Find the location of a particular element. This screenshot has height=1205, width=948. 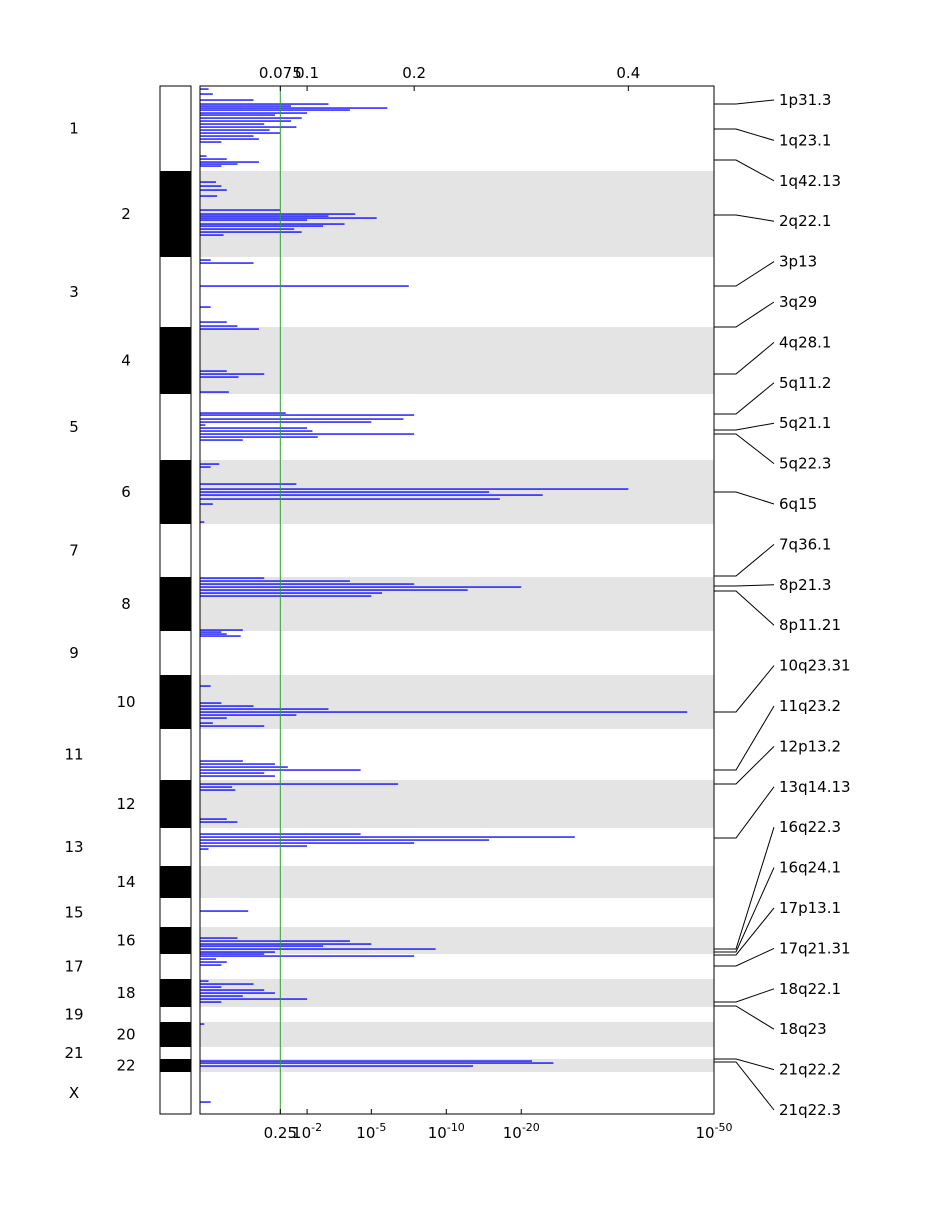

cytoband-label: 1q42.13 is located at coordinates (810, 181).